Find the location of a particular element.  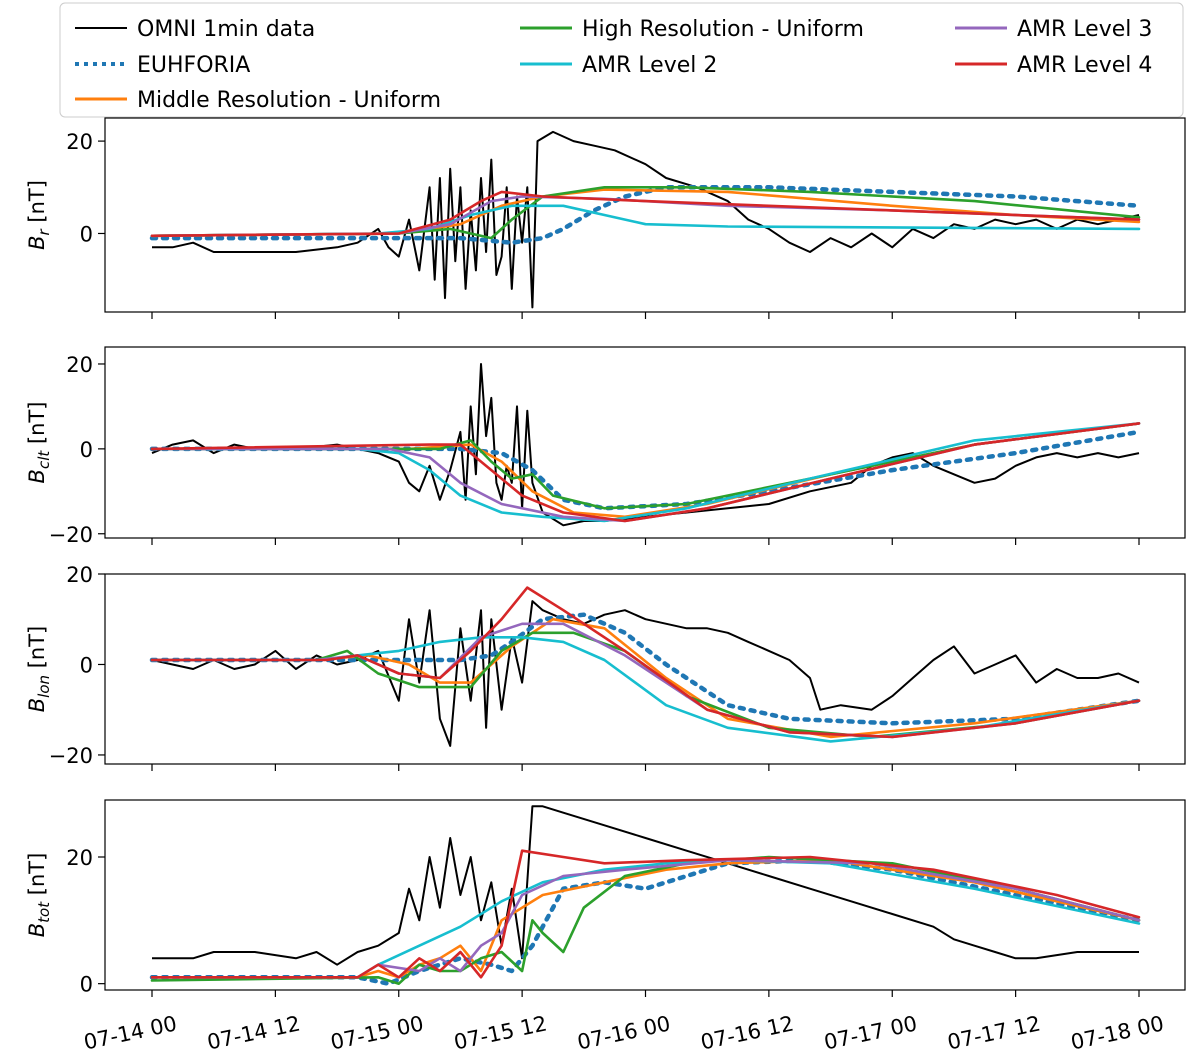

legend-frame is located at coordinates (621, 60).